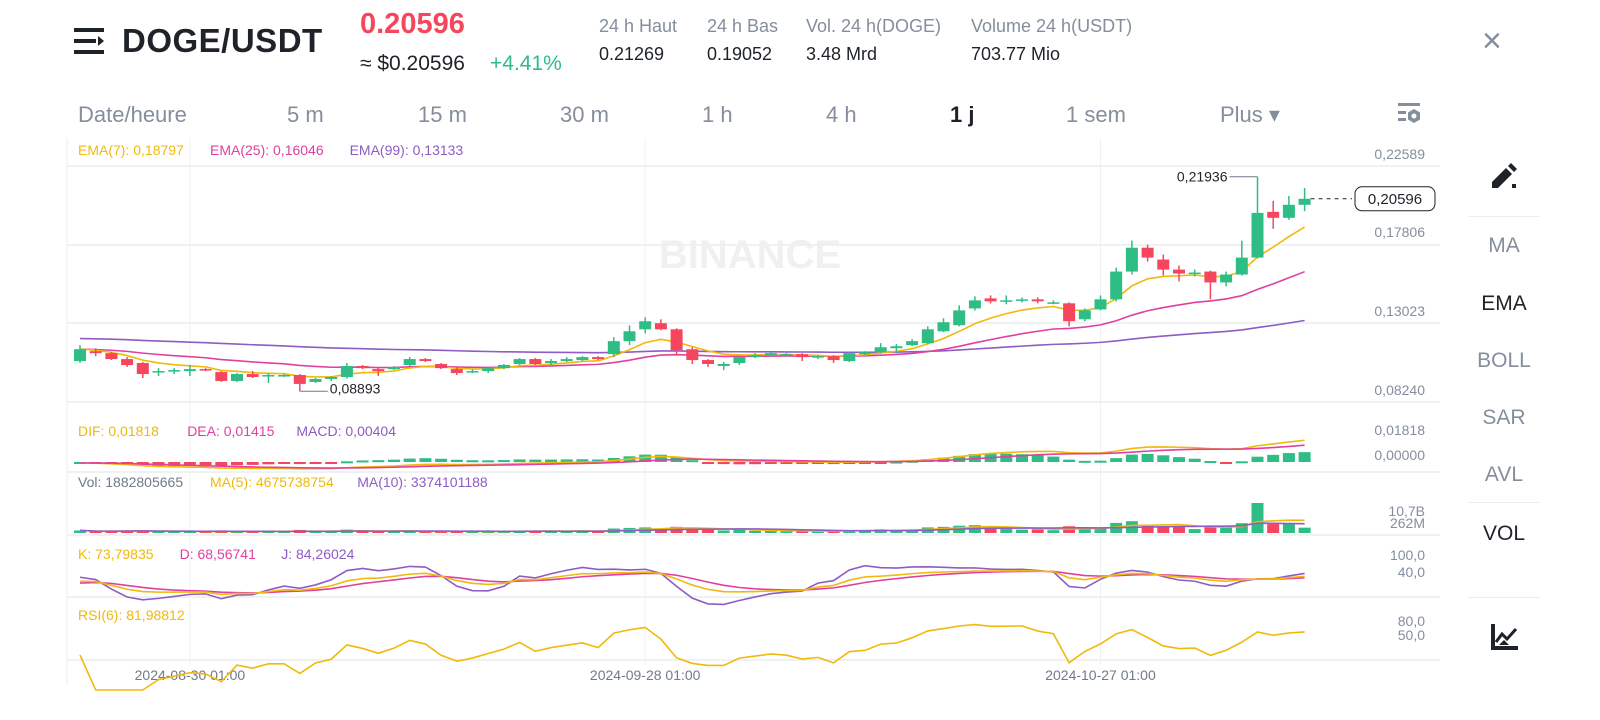 This screenshot has height=720, width=1600. What do you see at coordinates (962, 114) in the screenshot?
I see `tab-1d: 1 j` at bounding box center [962, 114].